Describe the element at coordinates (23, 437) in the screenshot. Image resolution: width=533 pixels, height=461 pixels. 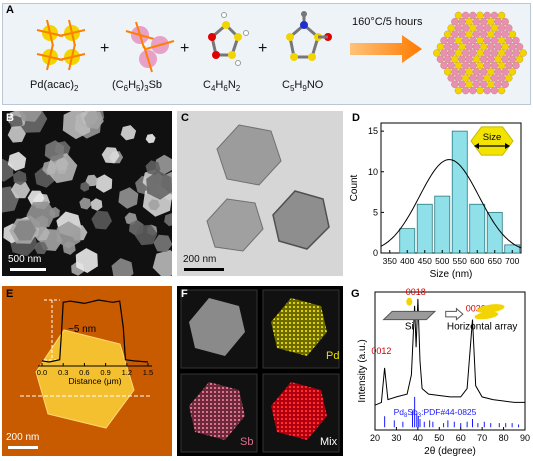
I see `panel-e-scale-label: 200 nm` at that location.